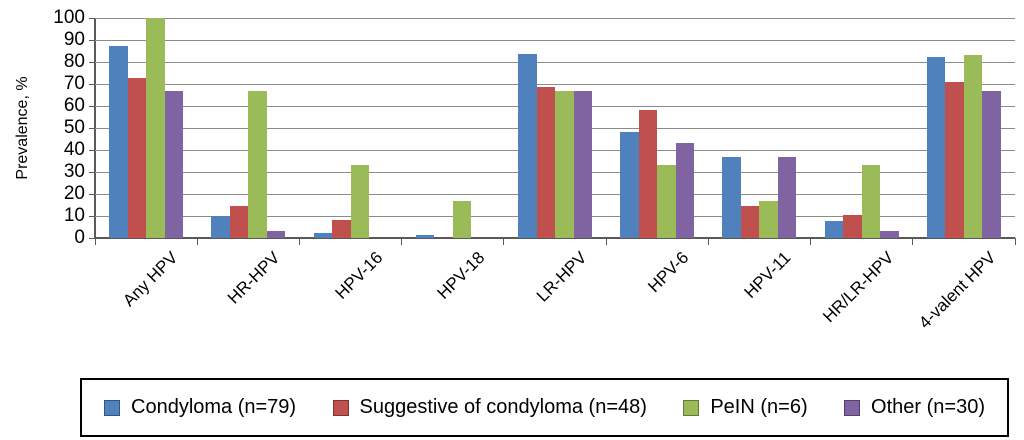 This screenshot has width=1024, height=440. I want to click on x-tick-label: HPV-6, so click(668, 272).